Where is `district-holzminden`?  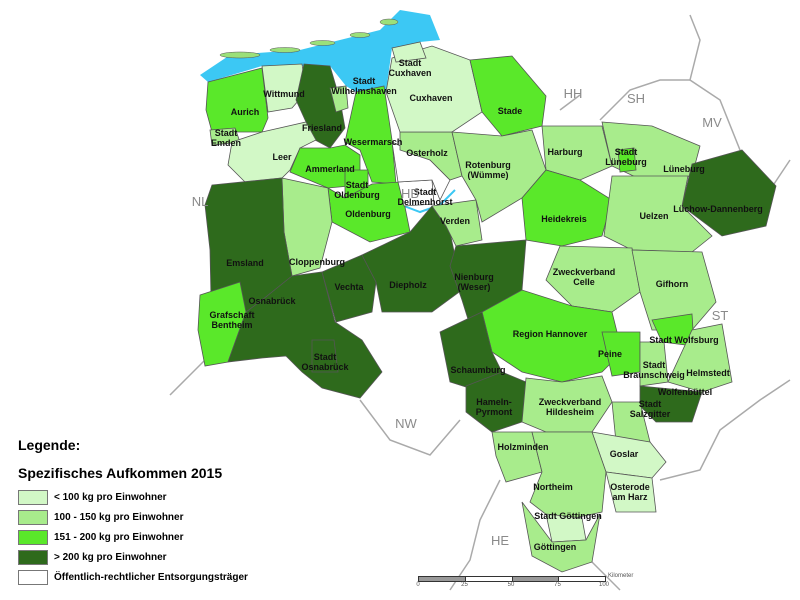 district-holzminden is located at coordinates (517, 457).